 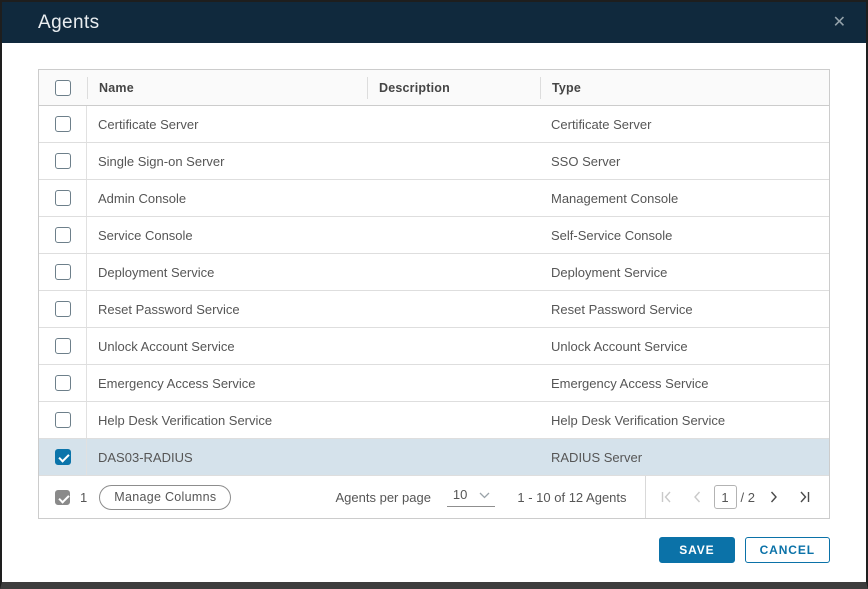 I want to click on table-header-row: Name Description Type, so click(x=434, y=88).